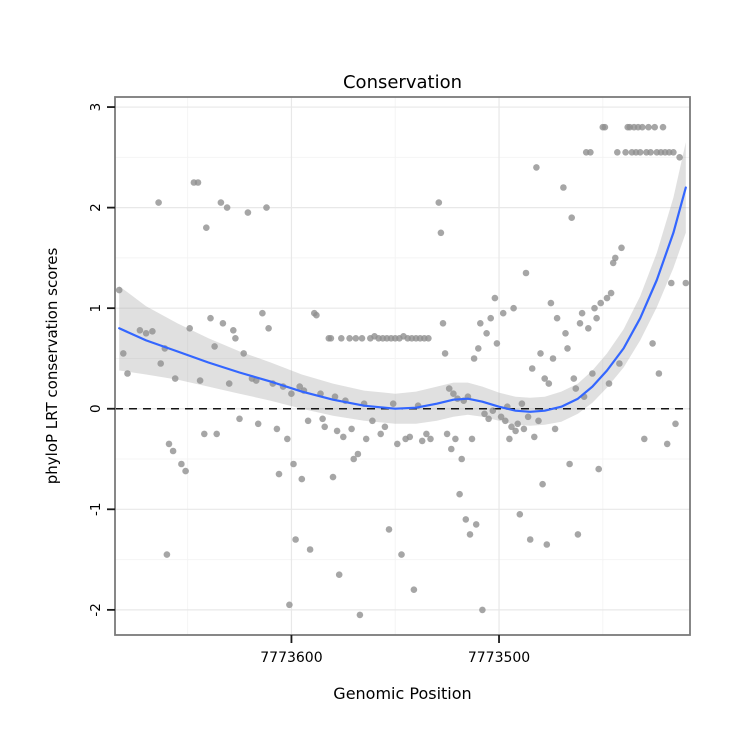 This screenshot has width=750, height=750. What do you see at coordinates (291, 658) in the screenshot?
I see `x-tick-label: 7773600` at bounding box center [291, 658].